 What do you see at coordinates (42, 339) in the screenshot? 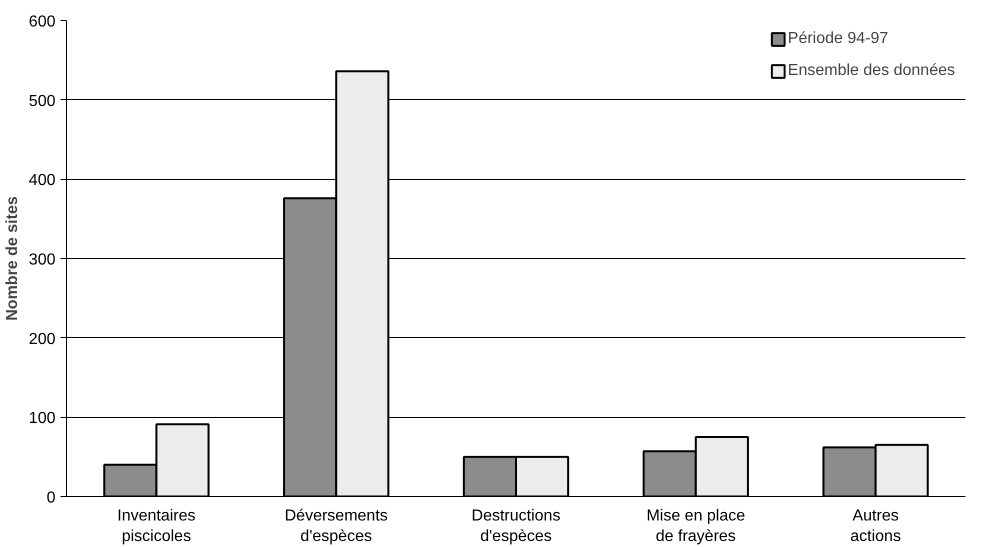
I see `y-tick-label: 200` at bounding box center [42, 339].